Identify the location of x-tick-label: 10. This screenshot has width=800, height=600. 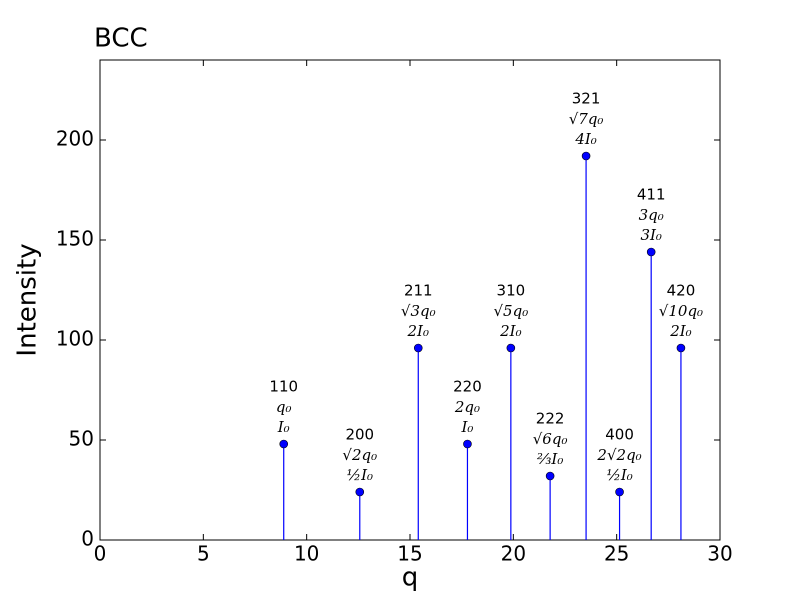
(306, 554).